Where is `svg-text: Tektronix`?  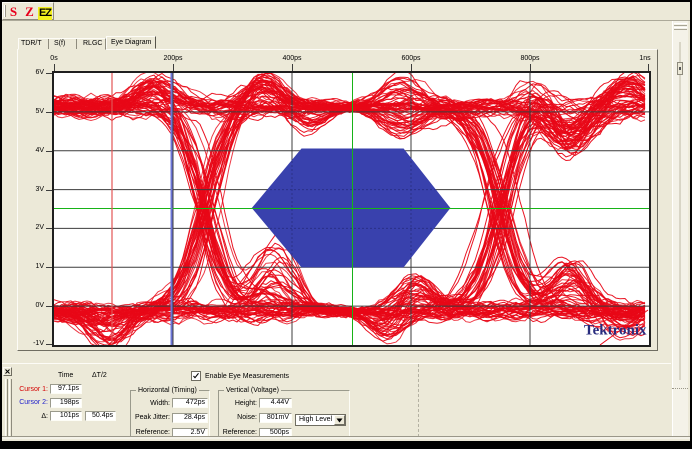
svg-text: Tektronix is located at coordinates (615, 331).